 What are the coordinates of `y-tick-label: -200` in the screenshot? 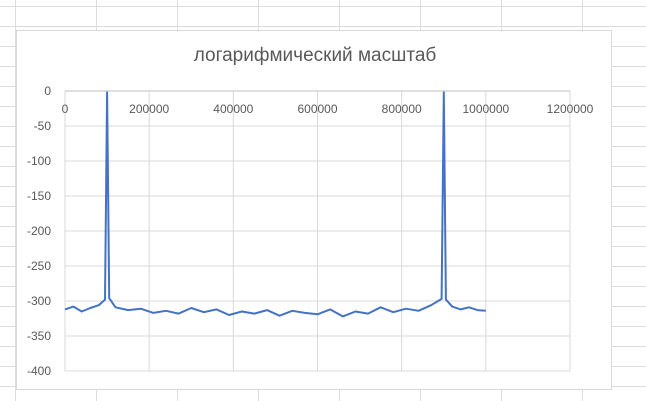 It's located at (39, 231).